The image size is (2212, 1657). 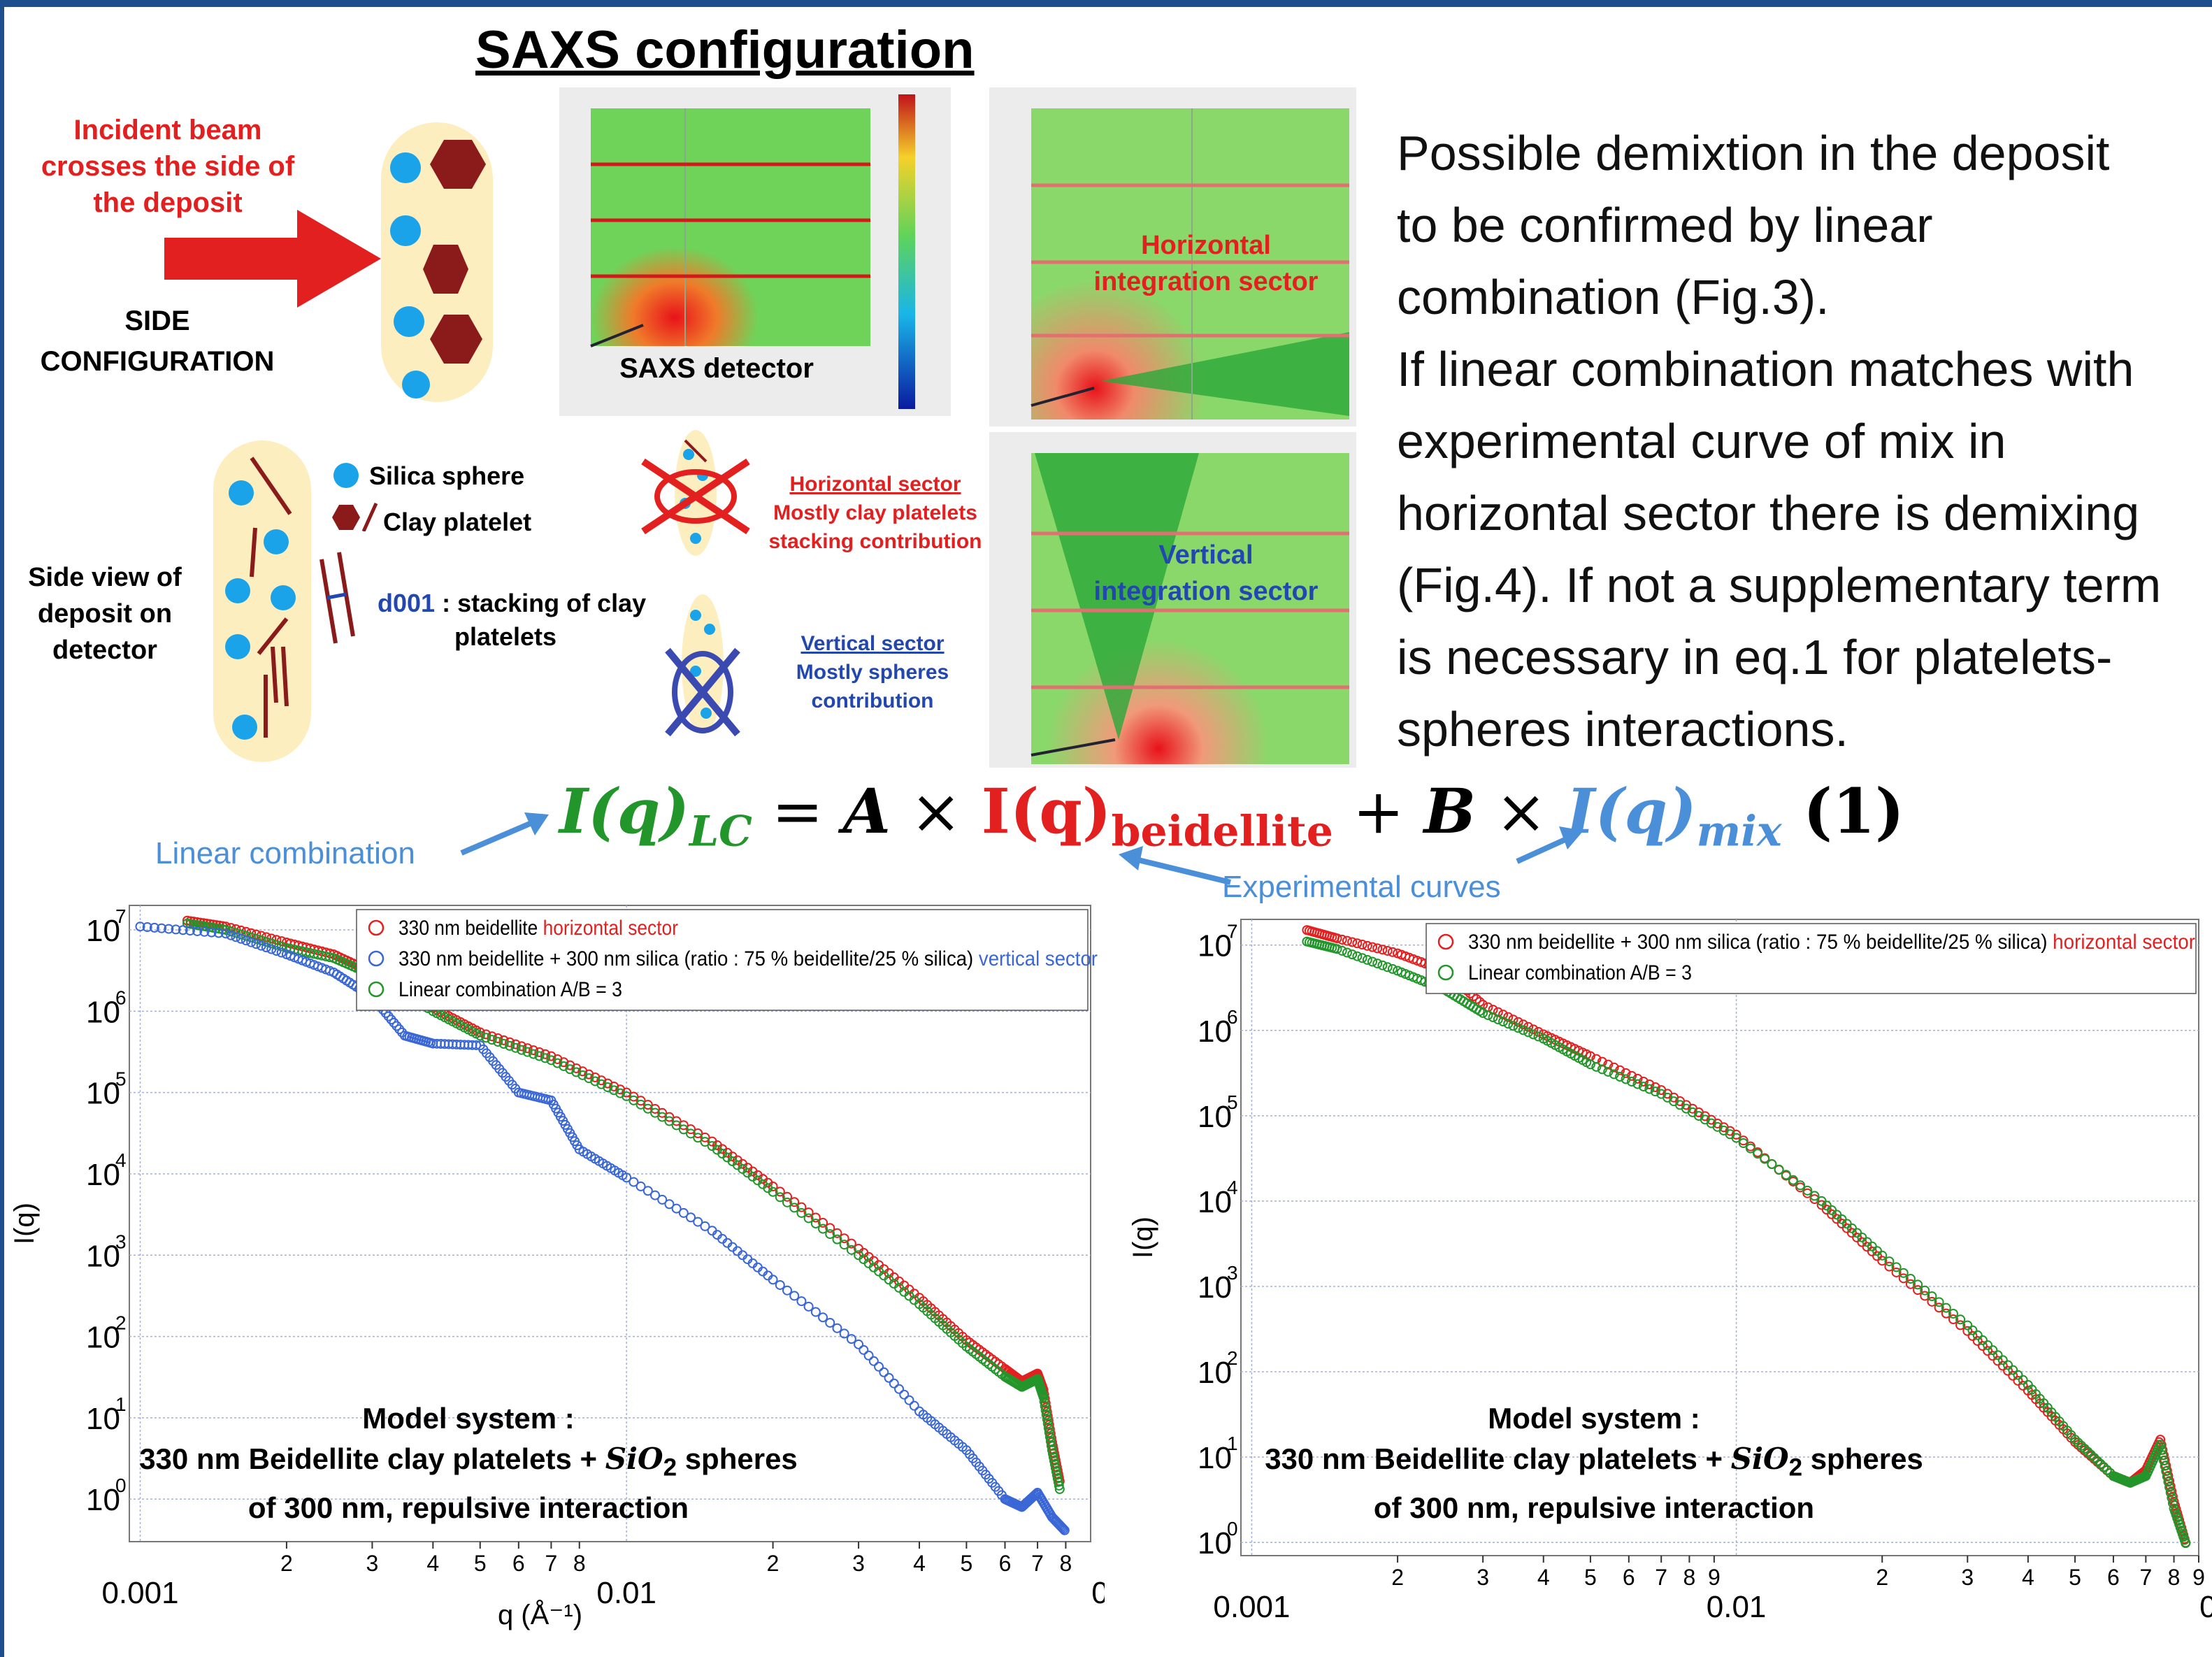 I want to click on x-axis-label: q (Å⁻¹), so click(x=540, y=1614).